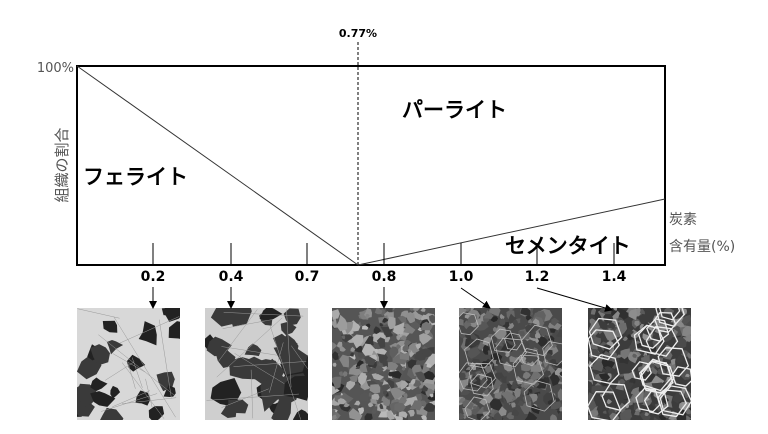 The width and height of the screenshot is (768, 434). What do you see at coordinates (231, 277) in the screenshot?
I see `x-tick-label: 0.4` at bounding box center [231, 277].